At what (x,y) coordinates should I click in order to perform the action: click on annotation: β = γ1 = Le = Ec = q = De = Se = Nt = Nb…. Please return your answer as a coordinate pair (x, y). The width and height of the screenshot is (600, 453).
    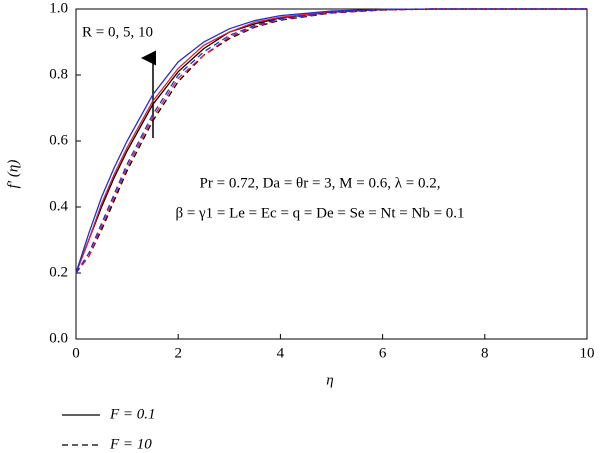
    Looking at the image, I should click on (319, 213).